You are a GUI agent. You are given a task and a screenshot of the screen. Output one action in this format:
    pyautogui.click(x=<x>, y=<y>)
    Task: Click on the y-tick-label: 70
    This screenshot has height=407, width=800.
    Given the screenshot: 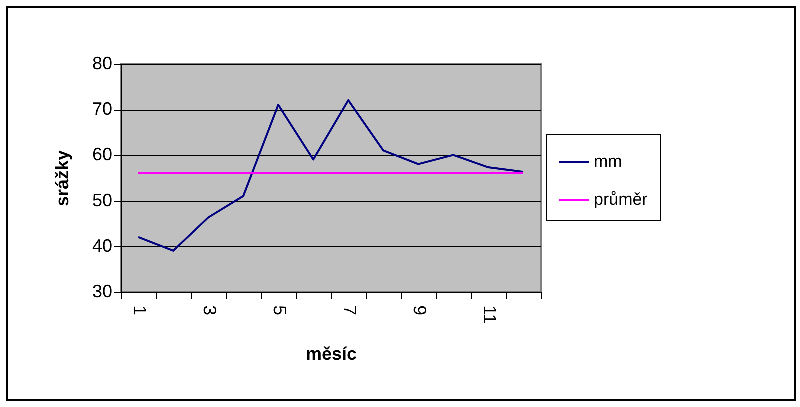 What is the action you would take?
    pyautogui.click(x=102, y=109)
    